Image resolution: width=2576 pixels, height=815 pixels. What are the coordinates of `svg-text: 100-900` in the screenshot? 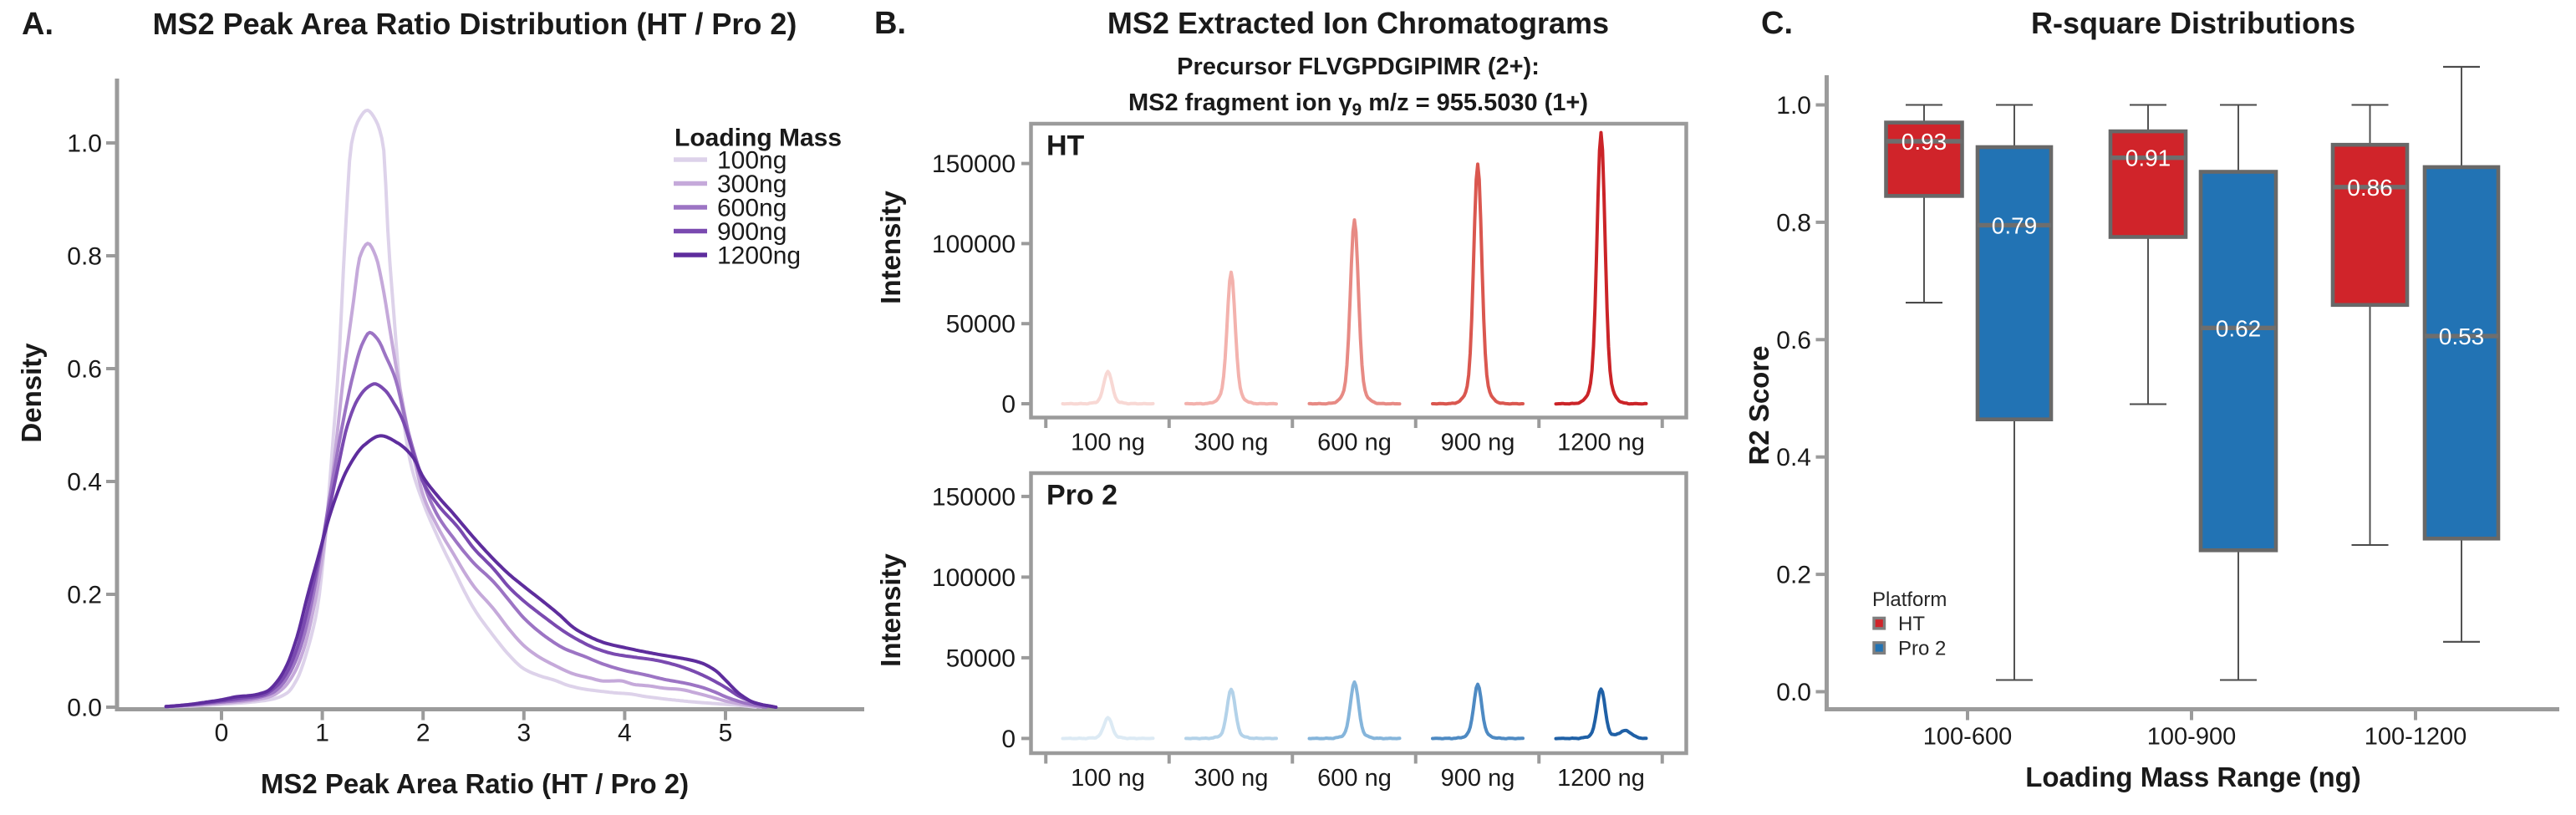 It's located at (2191, 737).